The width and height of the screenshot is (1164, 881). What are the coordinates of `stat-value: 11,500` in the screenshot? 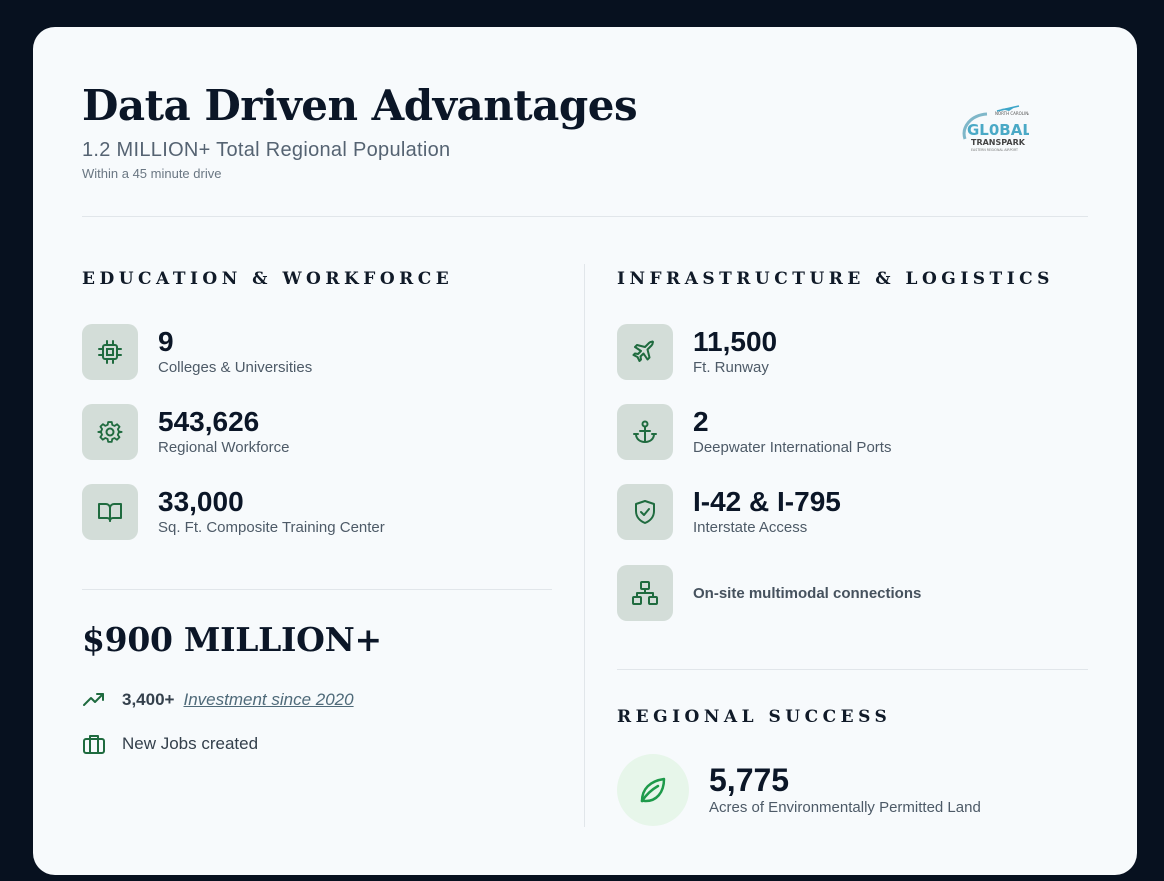 It's located at (735, 341).